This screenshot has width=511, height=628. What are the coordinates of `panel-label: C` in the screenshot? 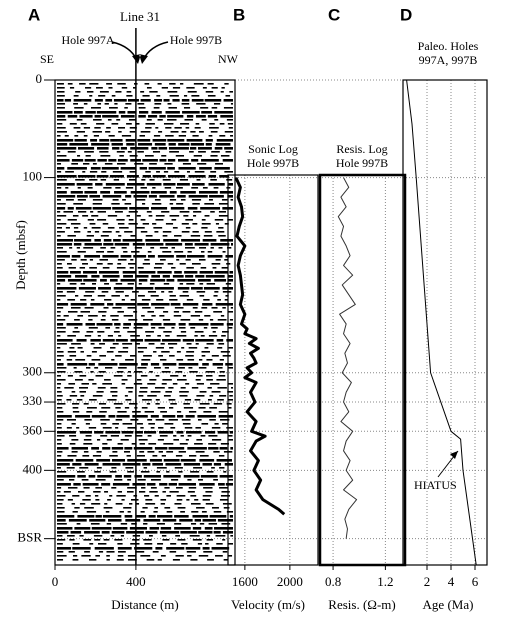 It's located at (334, 14).